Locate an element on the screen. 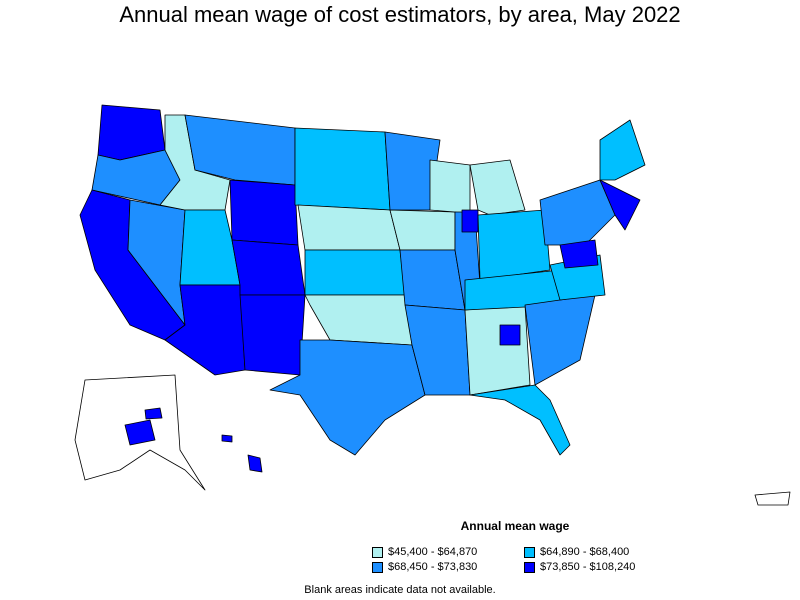  region-nebraska is located at coordinates (349, 227).